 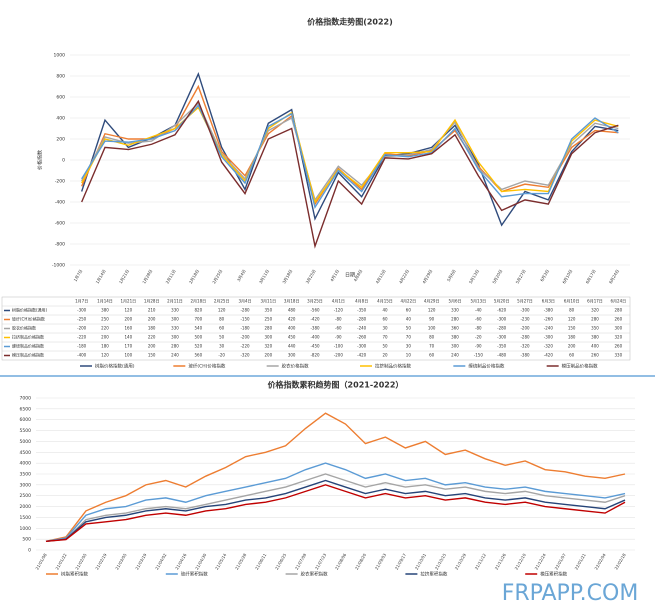 What do you see at coordinates (26, 507) in the screenshot?
I see `y-tick-label: 2000` at bounding box center [26, 507].